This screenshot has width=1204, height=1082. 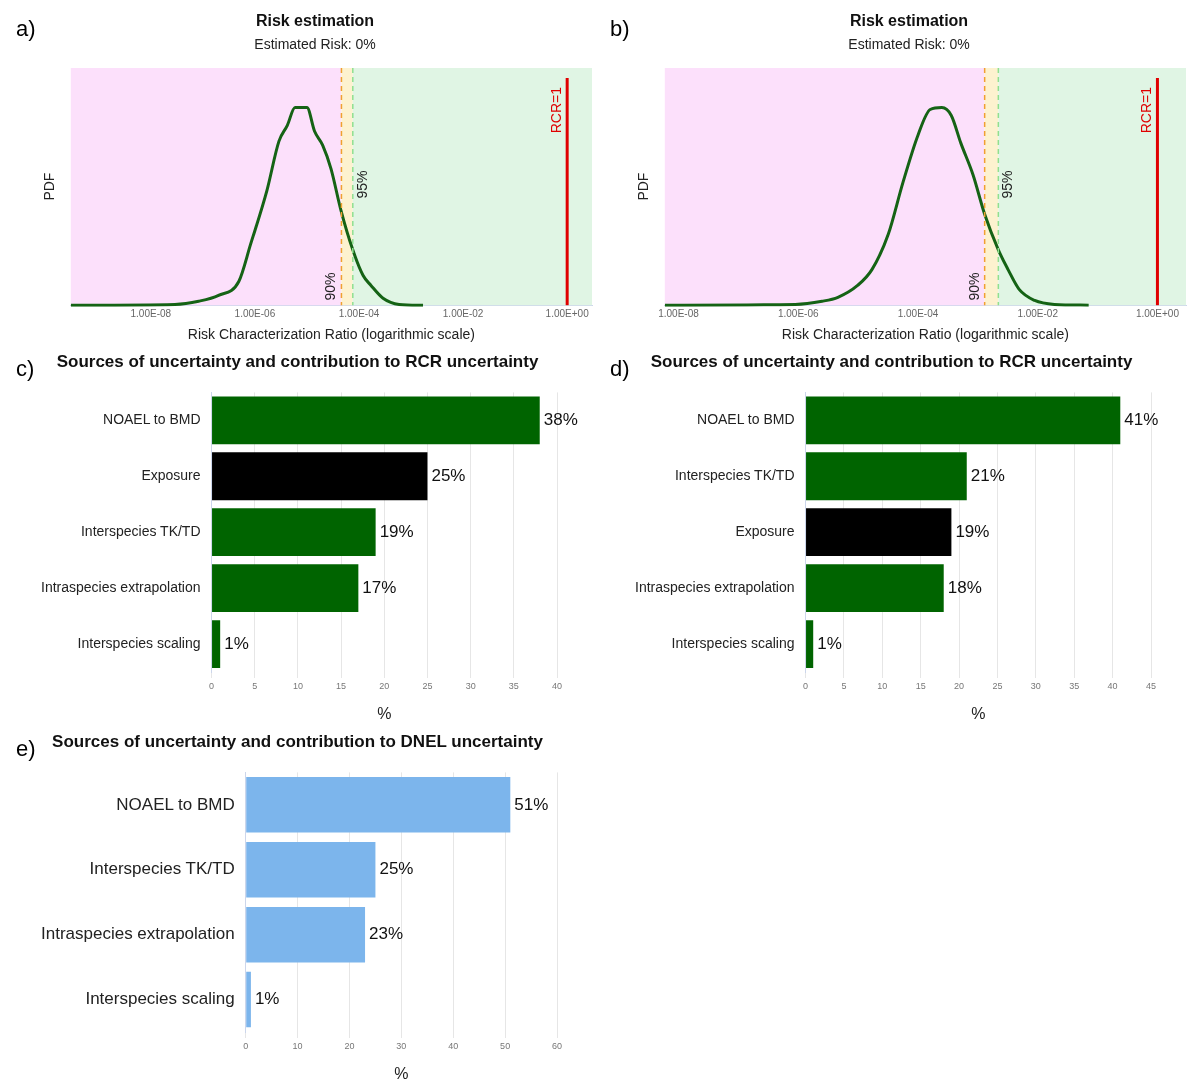 What do you see at coordinates (964, 587) in the screenshot?
I see `data-label: 18%` at bounding box center [964, 587].